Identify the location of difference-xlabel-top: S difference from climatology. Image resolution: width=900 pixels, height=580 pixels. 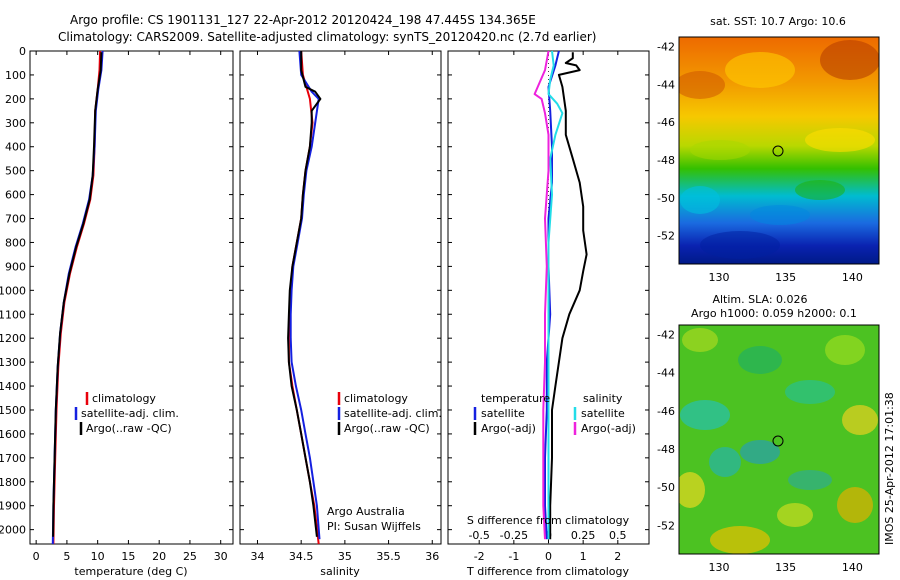
(548, 520).